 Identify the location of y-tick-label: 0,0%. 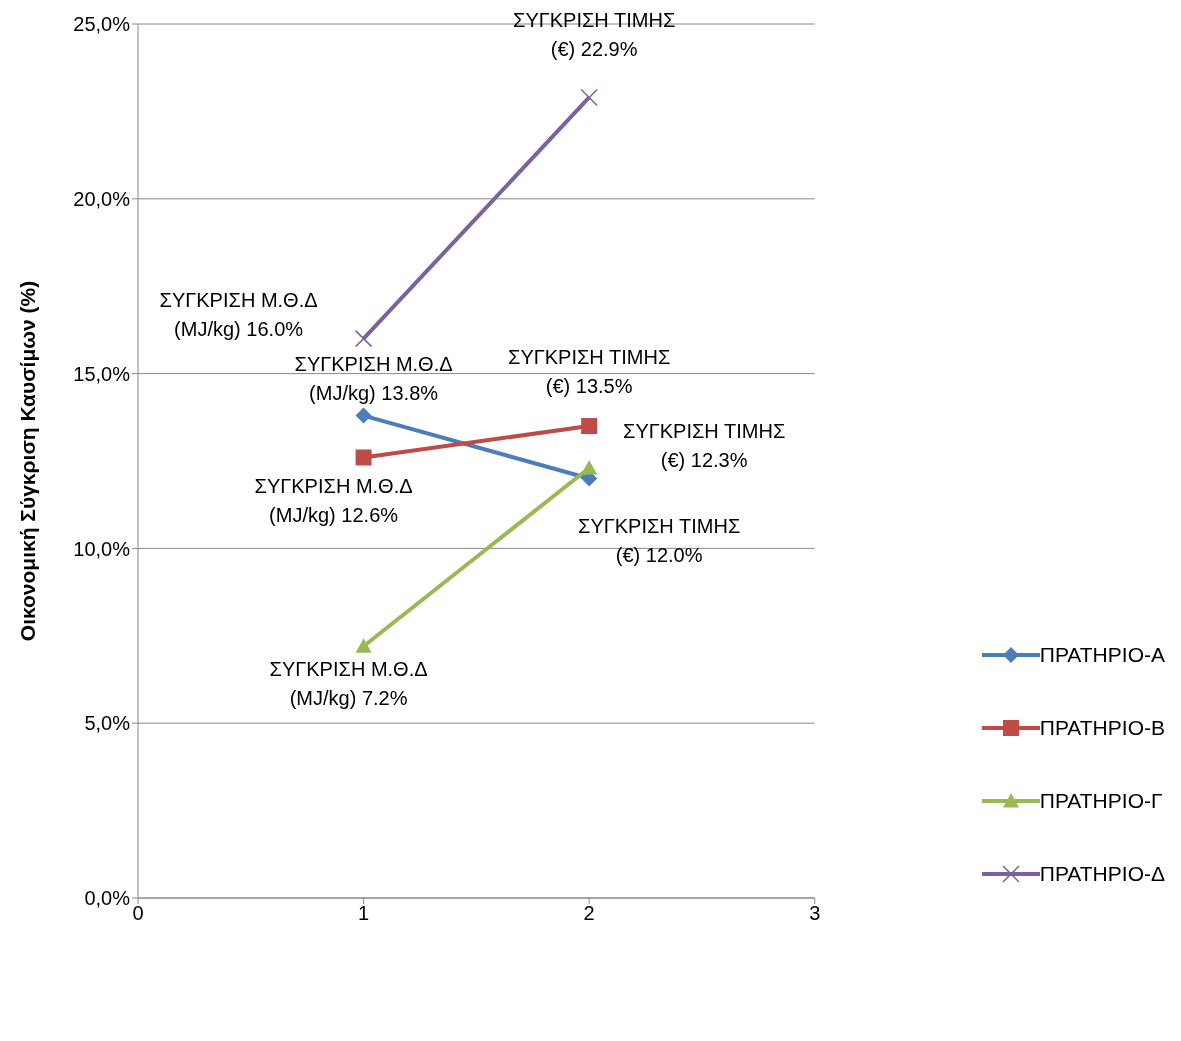
(107, 898).